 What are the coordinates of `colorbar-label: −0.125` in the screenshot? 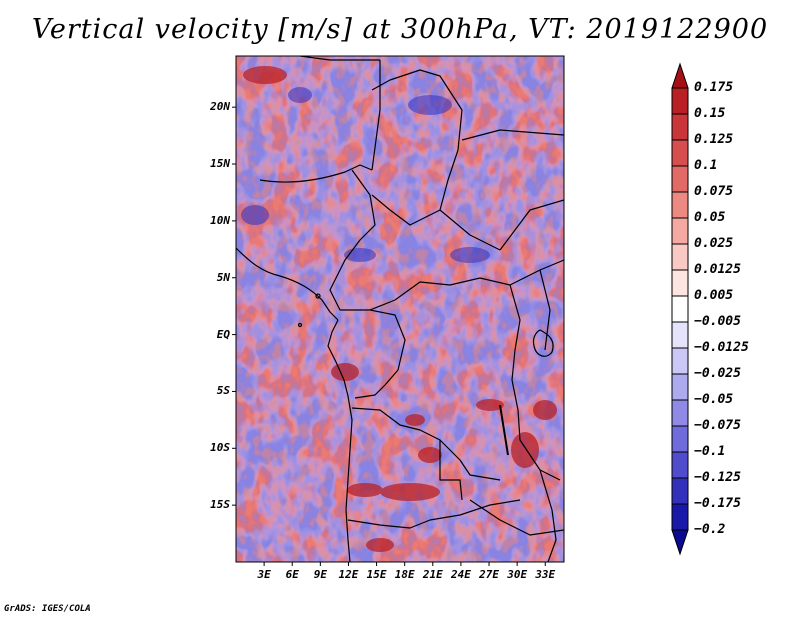 It's located at (717, 477).